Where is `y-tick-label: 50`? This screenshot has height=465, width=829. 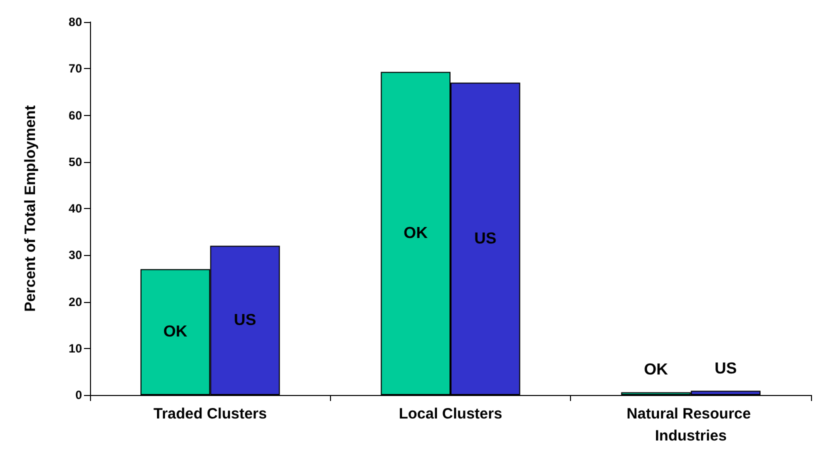
y-tick-label: 50 is located at coordinates (75, 161).